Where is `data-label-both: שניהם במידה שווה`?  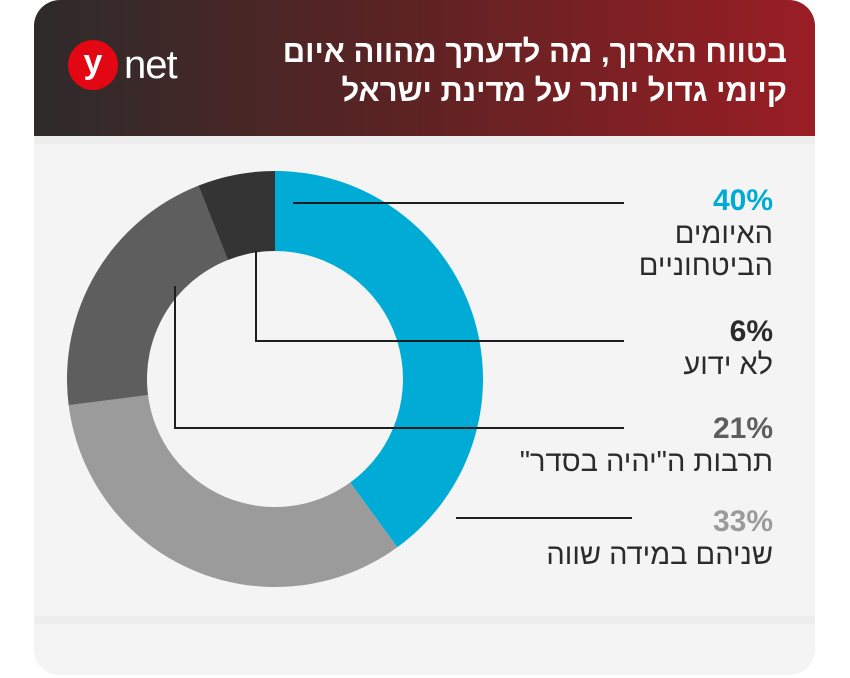 data-label-both: שניהם במידה שווה is located at coordinates (659, 555).